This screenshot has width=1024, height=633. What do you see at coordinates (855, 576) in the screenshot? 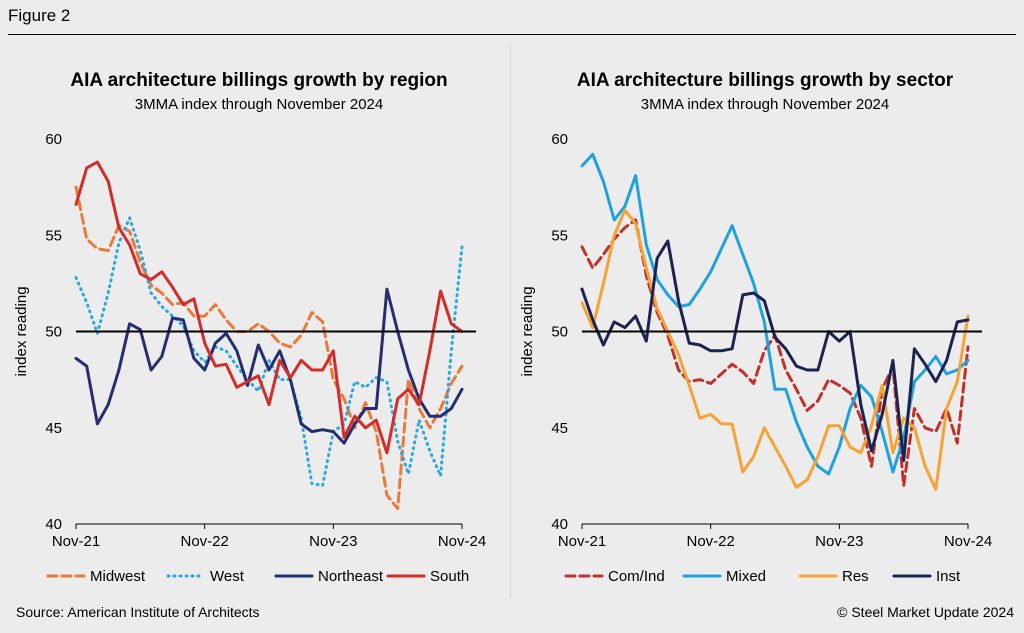
I see `legend-label: Res` at bounding box center [855, 576].